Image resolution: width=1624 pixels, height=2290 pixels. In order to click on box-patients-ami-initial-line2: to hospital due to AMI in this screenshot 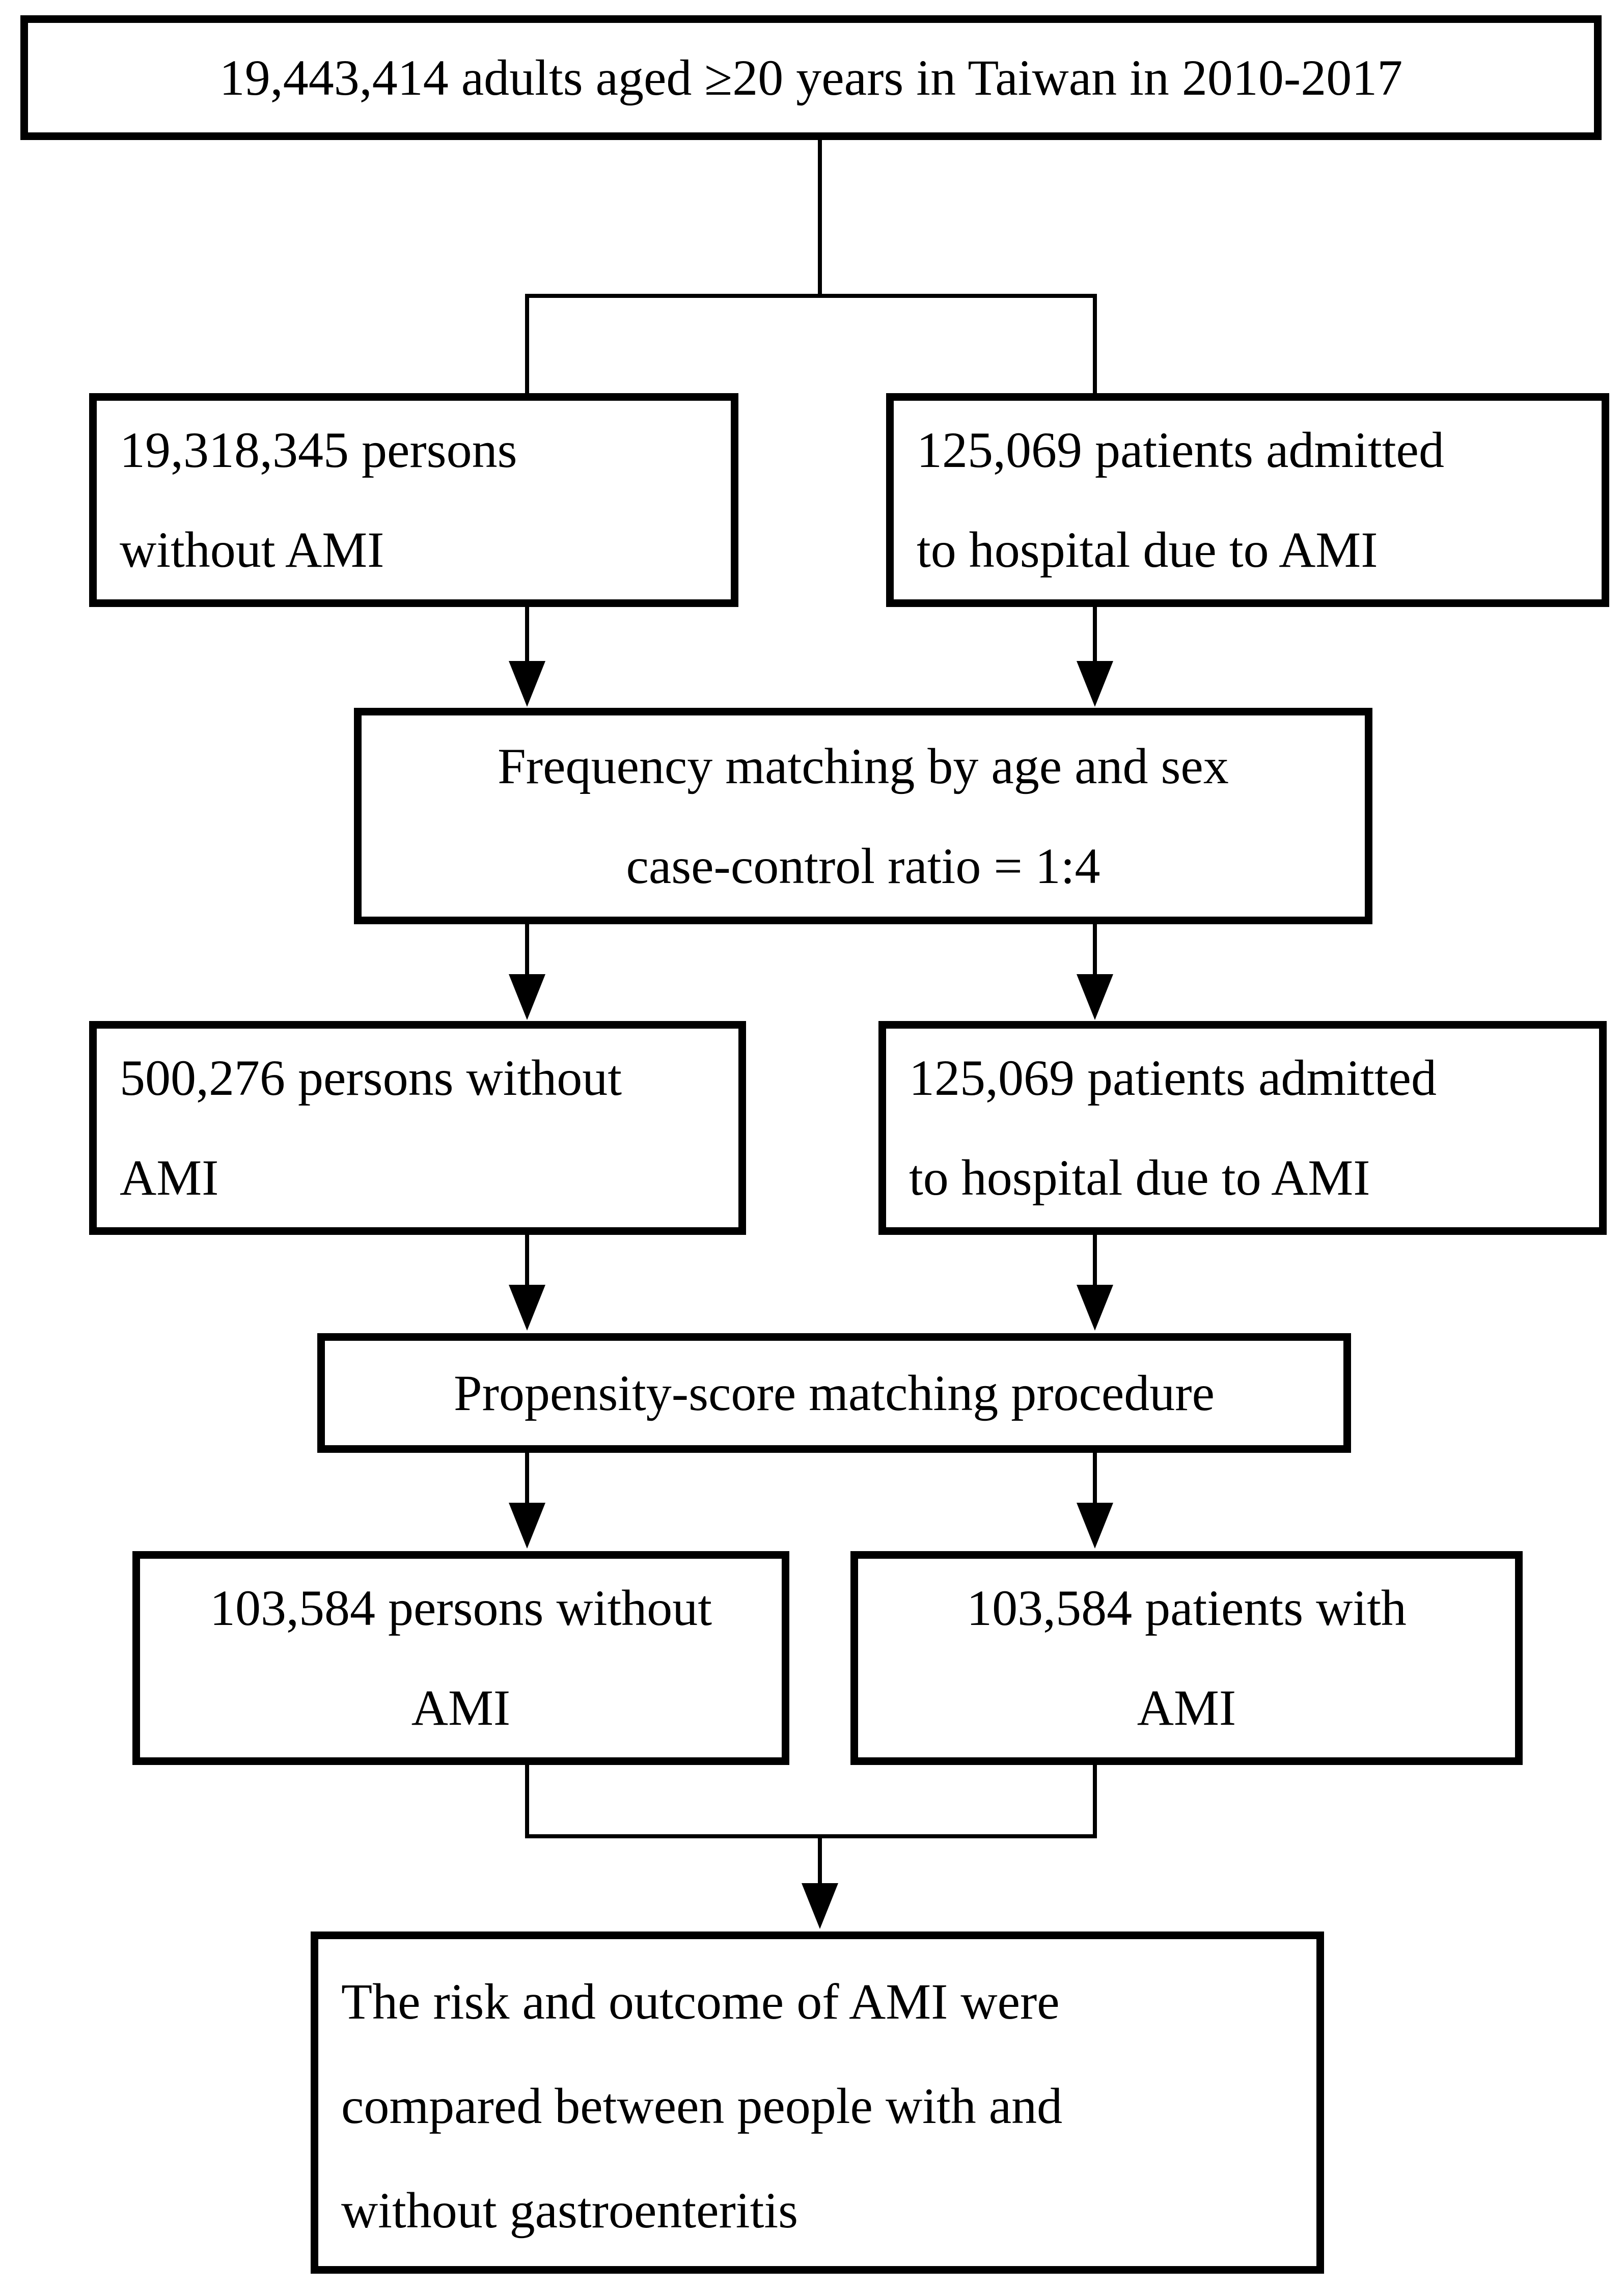, I will do `click(1147, 549)`.